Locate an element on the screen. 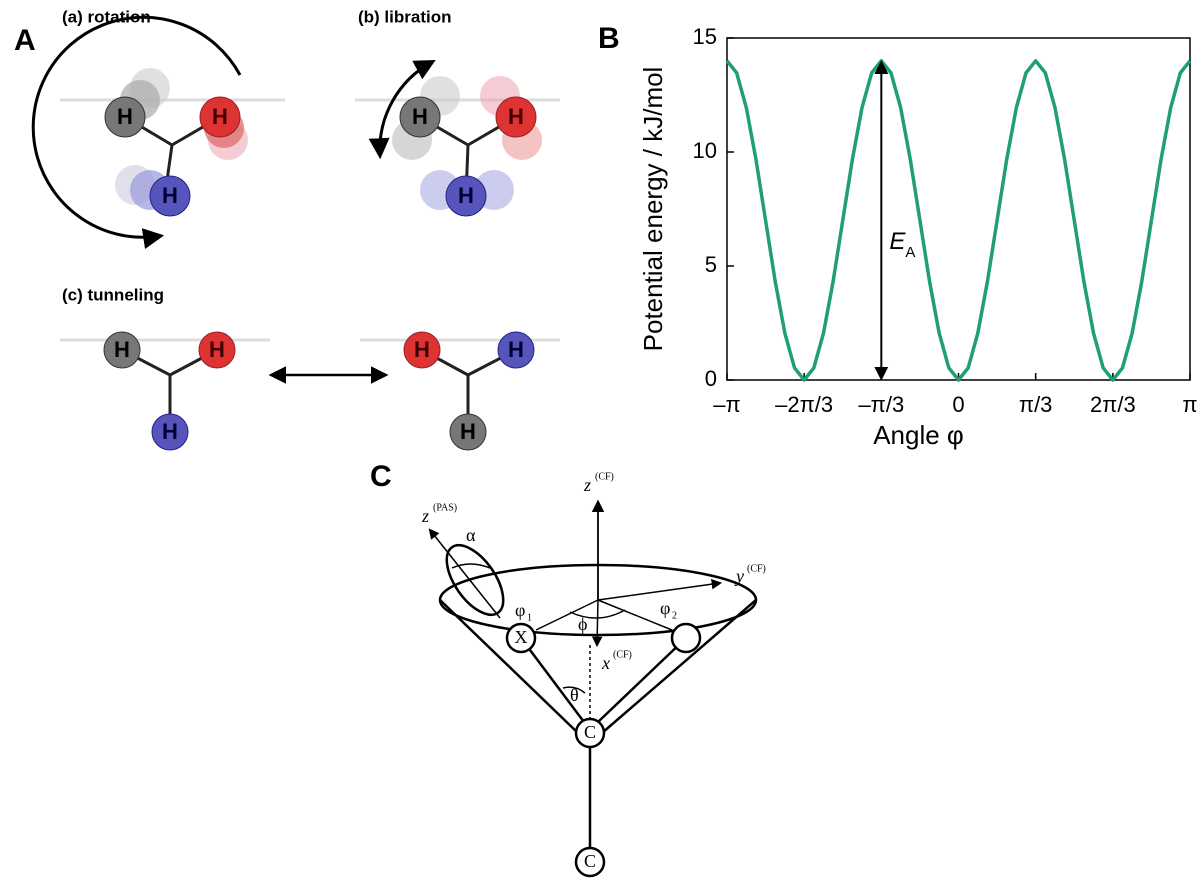 Image resolution: width=1200 pixels, height=881 pixels. x-tick-label: π is located at coordinates (1189, 404).